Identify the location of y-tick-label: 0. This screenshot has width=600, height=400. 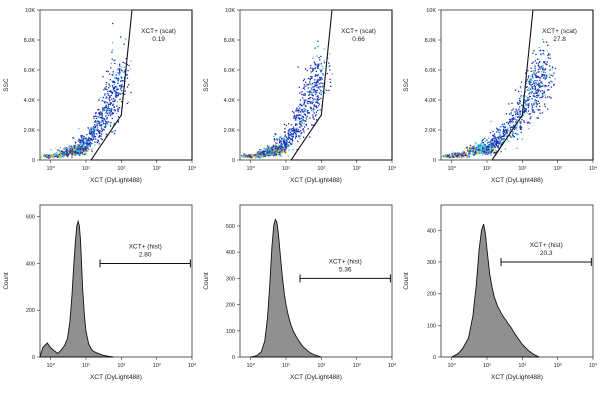
(233, 358).